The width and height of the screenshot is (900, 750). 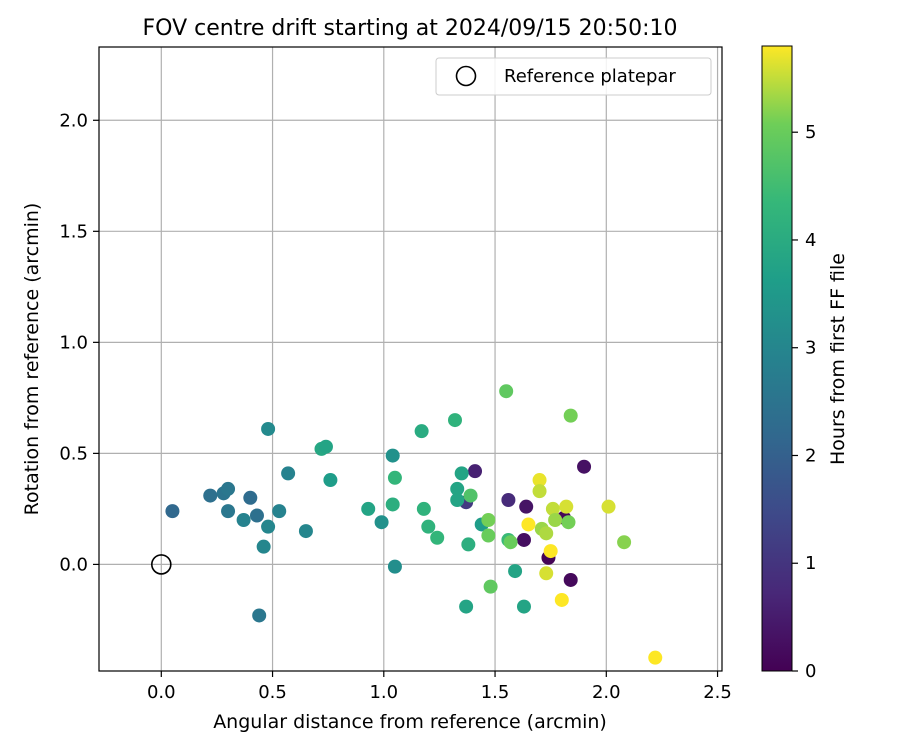 What do you see at coordinates (804, 402) in the screenshot?
I see `colorbar-ticks: 0 1 2 3 4 5` at bounding box center [804, 402].